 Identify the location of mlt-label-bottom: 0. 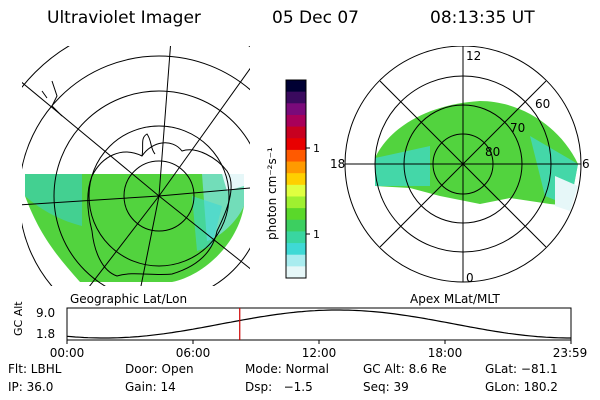
(470, 278).